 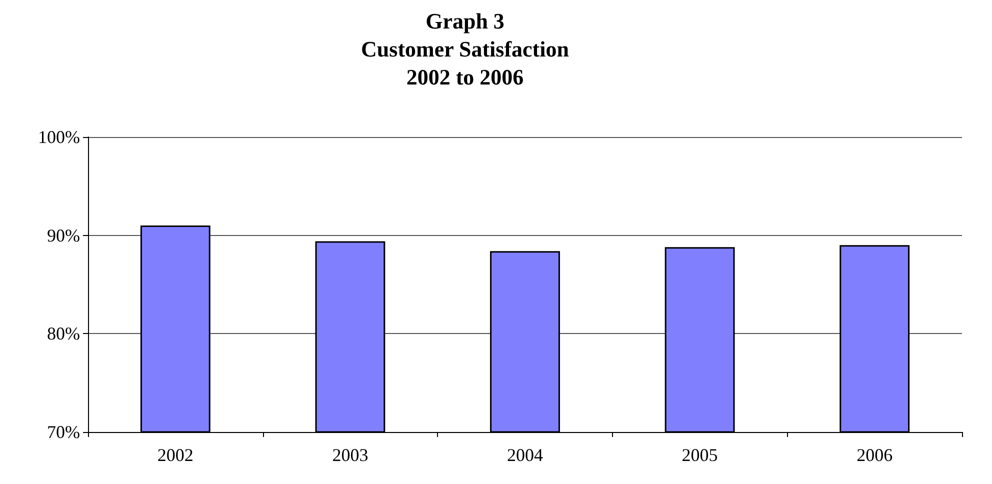 What do you see at coordinates (525, 455) in the screenshot?
I see `x-tick-label: 2004` at bounding box center [525, 455].